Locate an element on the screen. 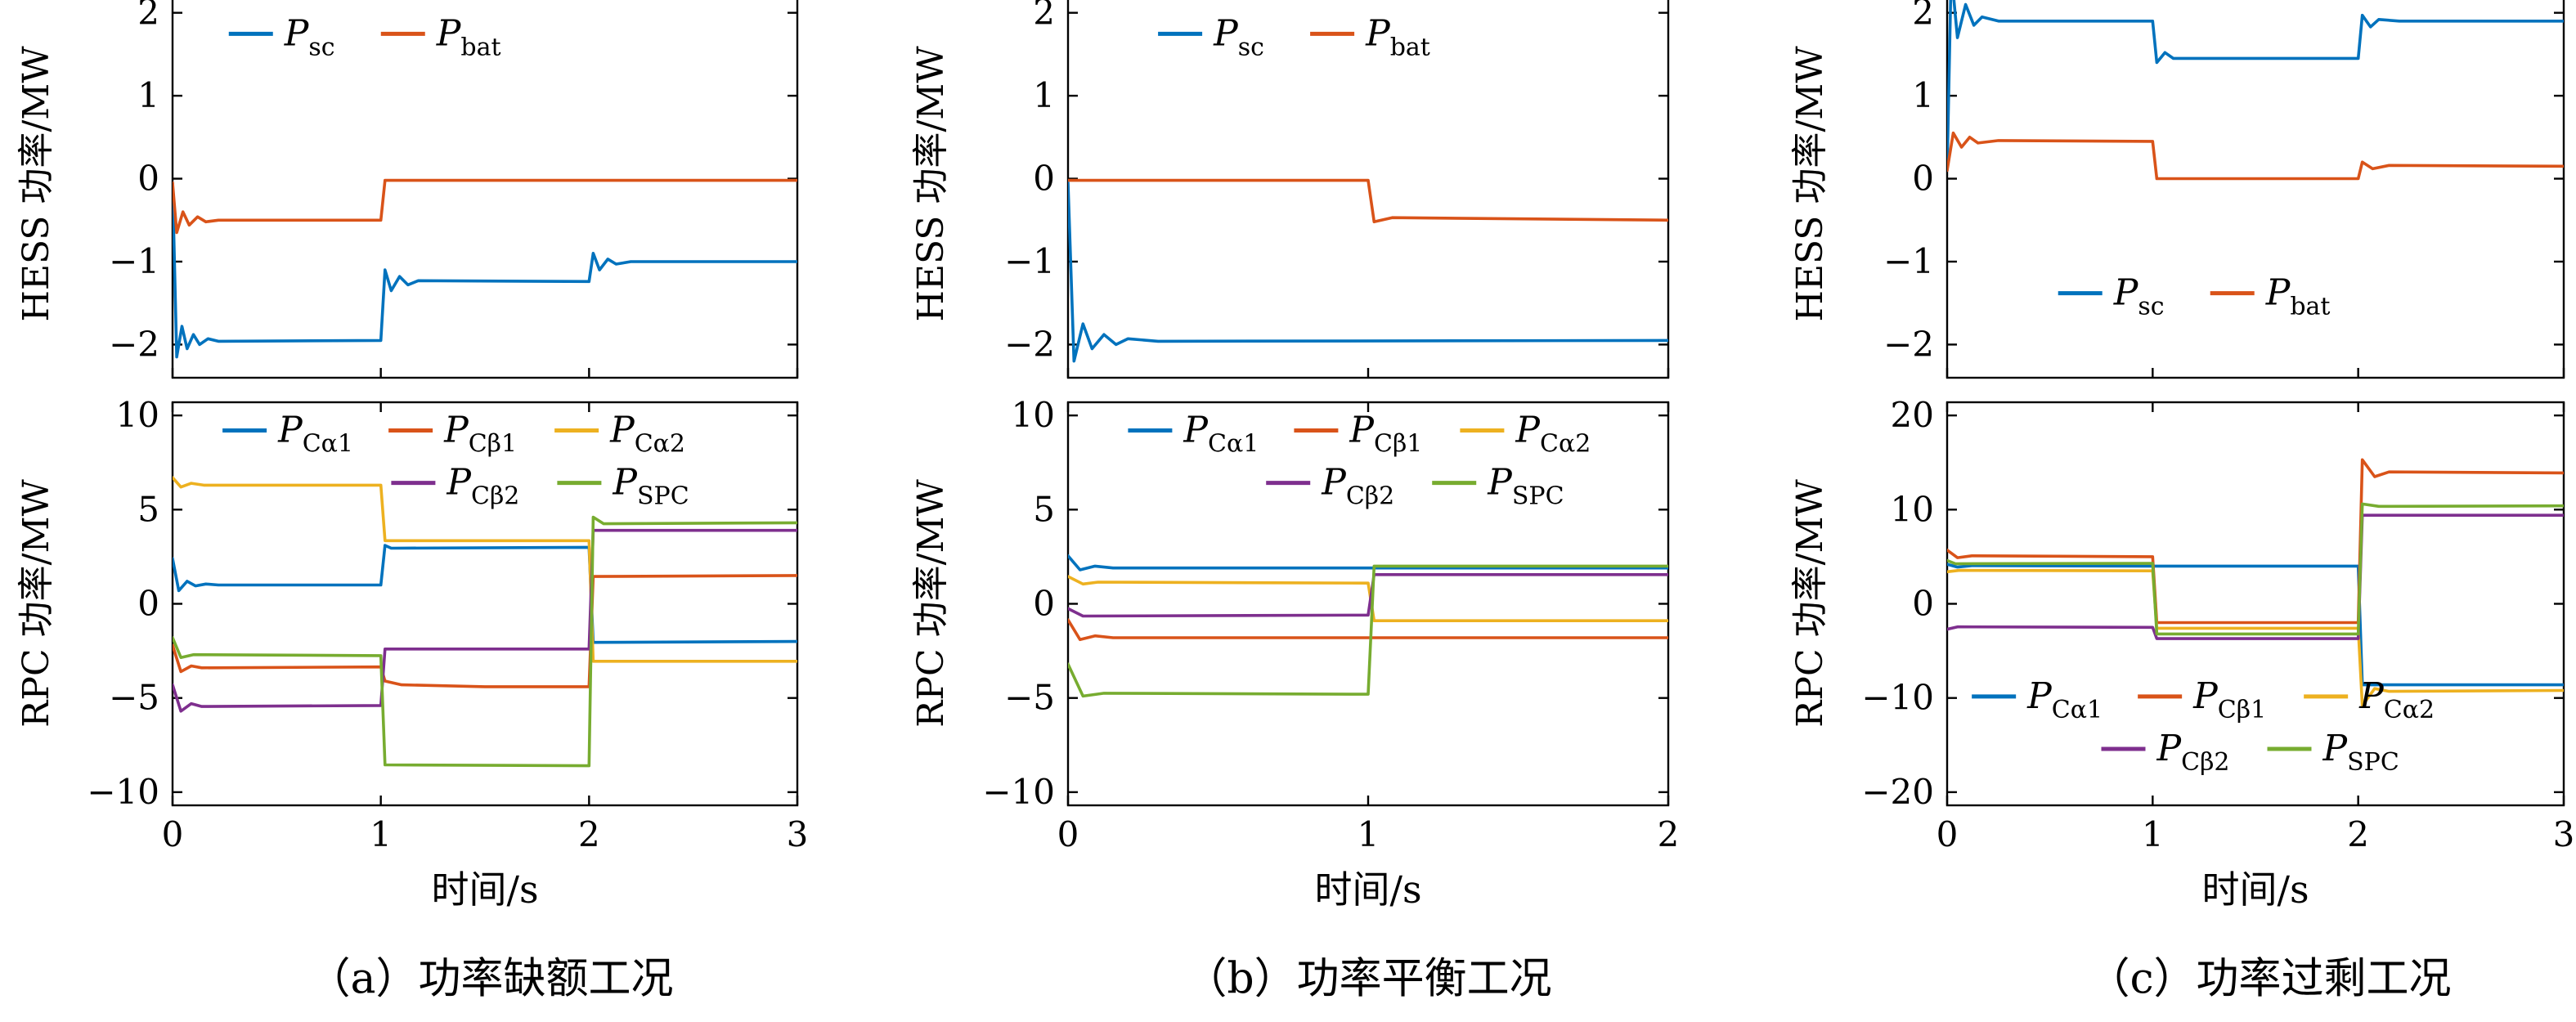 The height and width of the screenshot is (1022, 2576). y-tick-label: −20 is located at coordinates (1897, 792).